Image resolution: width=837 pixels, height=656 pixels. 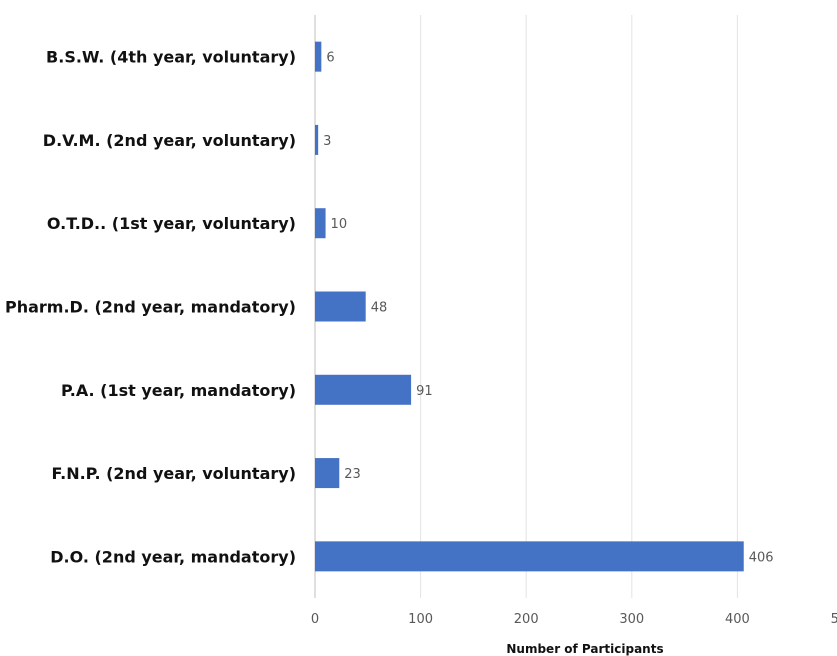 I want to click on data-label: 23, so click(x=352, y=474).